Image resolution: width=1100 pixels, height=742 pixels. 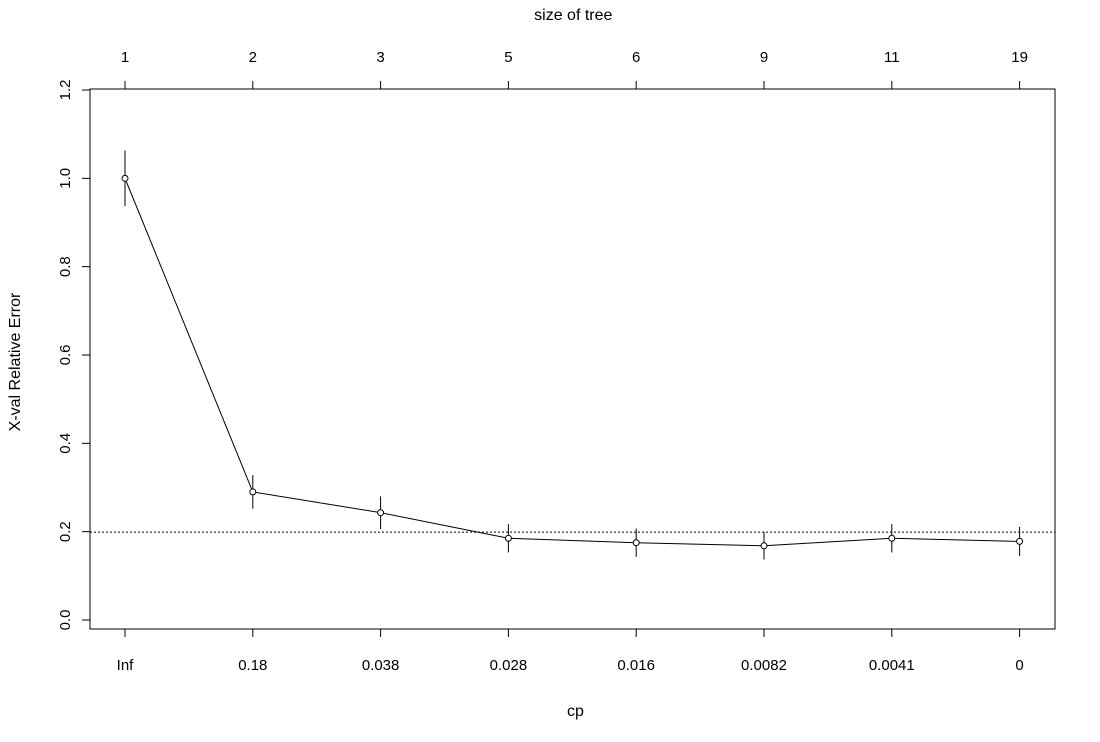 What do you see at coordinates (380, 57) in the screenshot?
I see `top-tick-label: 3` at bounding box center [380, 57].